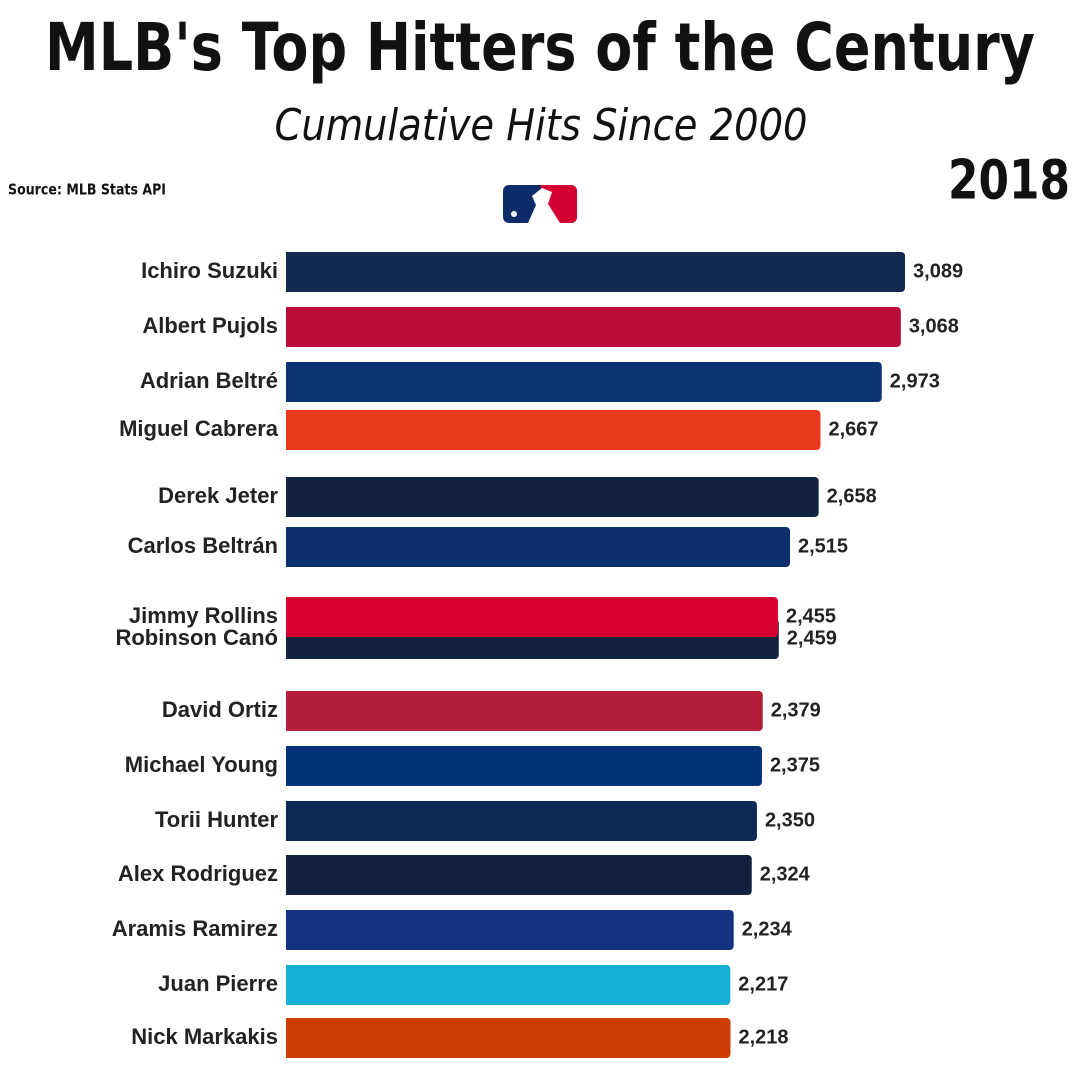 This screenshot has height=1080, width=1080. Describe the element at coordinates (541, 125) in the screenshot. I see `chart-subtitle: Cumulative Hits Since 2000` at that location.